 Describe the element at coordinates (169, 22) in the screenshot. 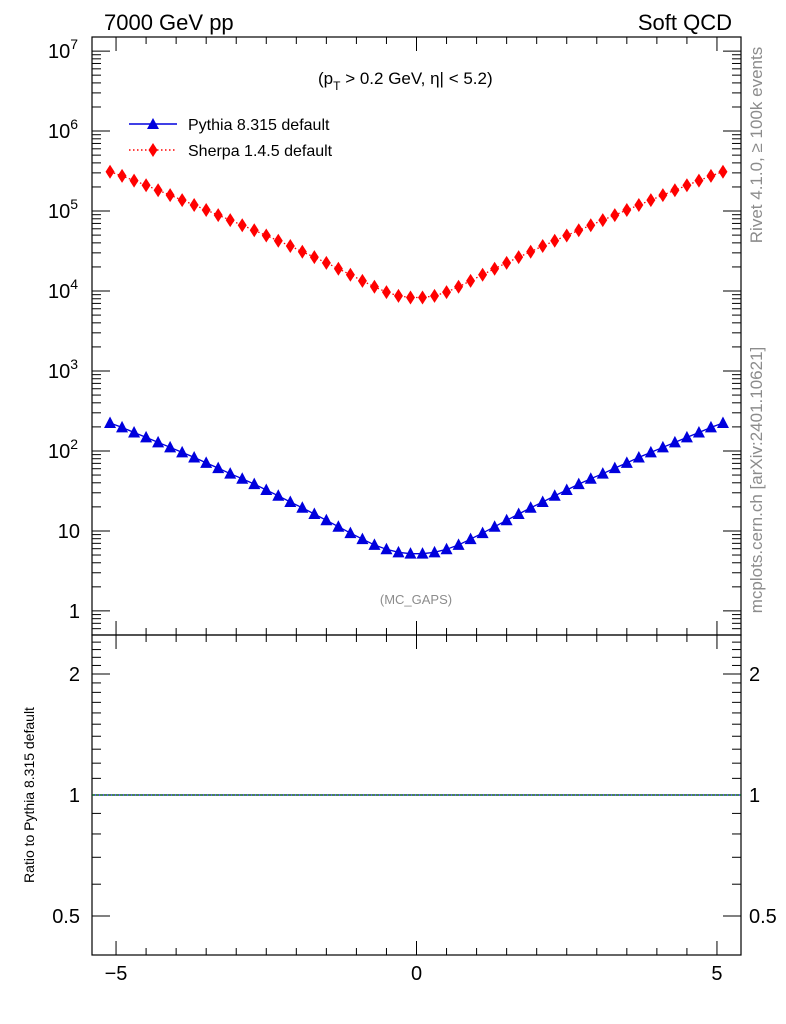

I see `energy-label: 7000 GeV pp` at that location.